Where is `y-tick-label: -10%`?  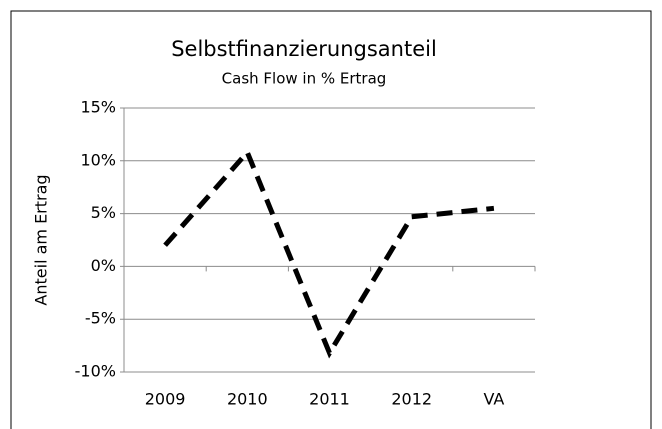 y-tick-label: -10% is located at coordinates (95, 371).